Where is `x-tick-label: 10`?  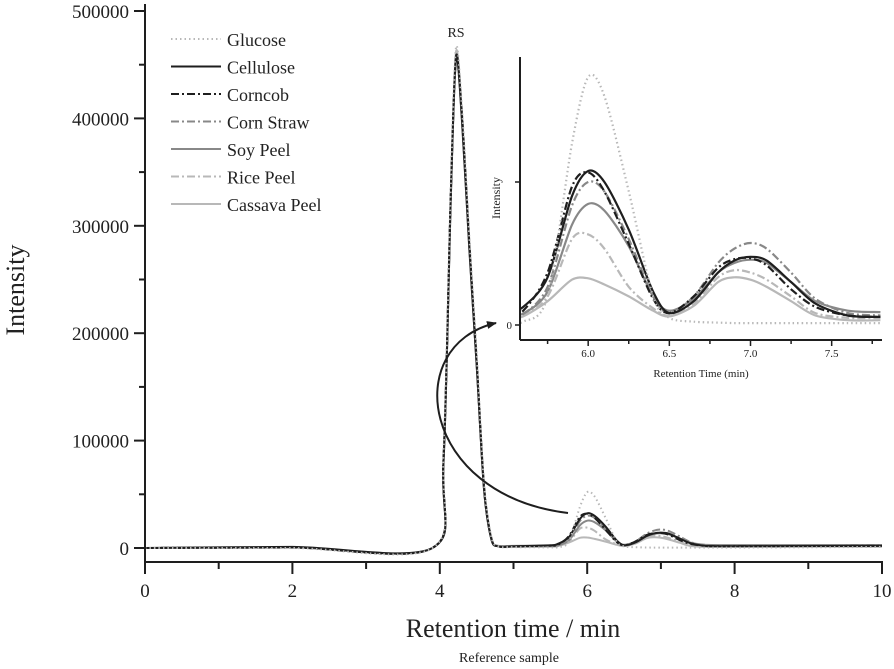
x-tick-label: 10 is located at coordinates (882, 591).